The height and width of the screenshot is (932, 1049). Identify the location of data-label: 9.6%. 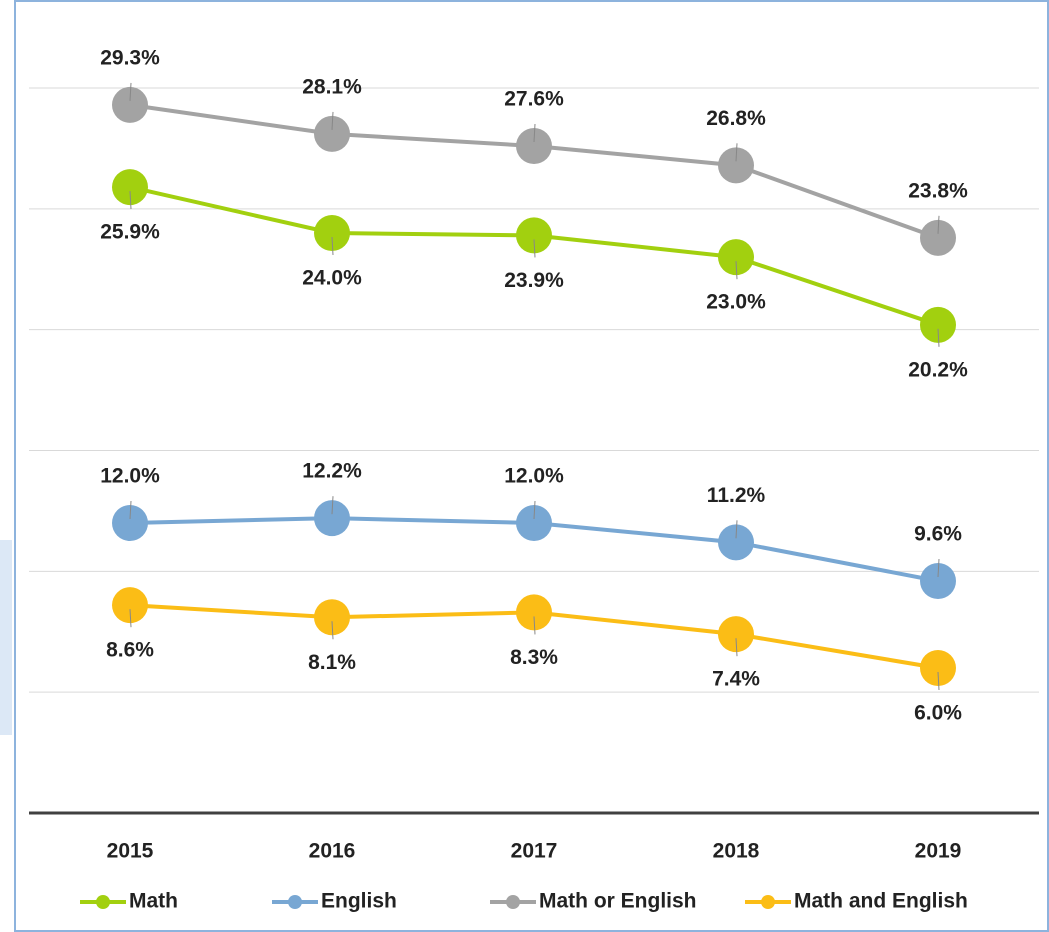
(938, 534).